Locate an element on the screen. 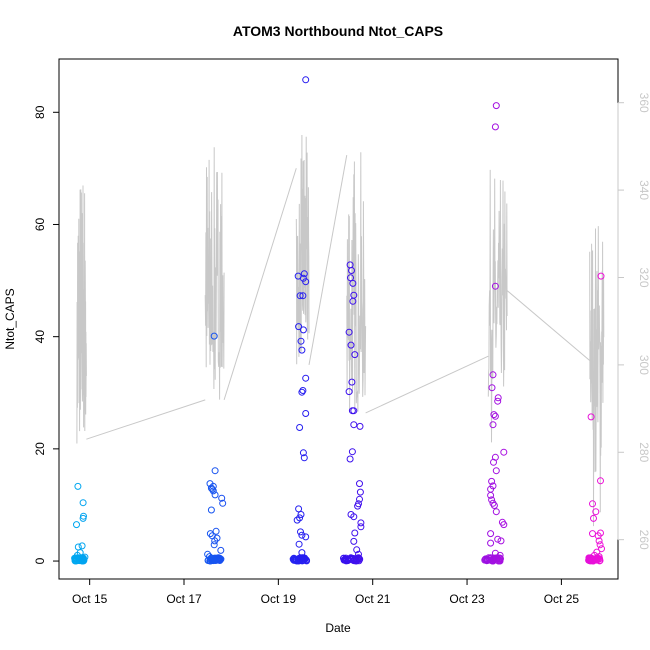 The width and height of the screenshot is (650, 650). x-tick-label: Oct 15 is located at coordinates (90, 599).